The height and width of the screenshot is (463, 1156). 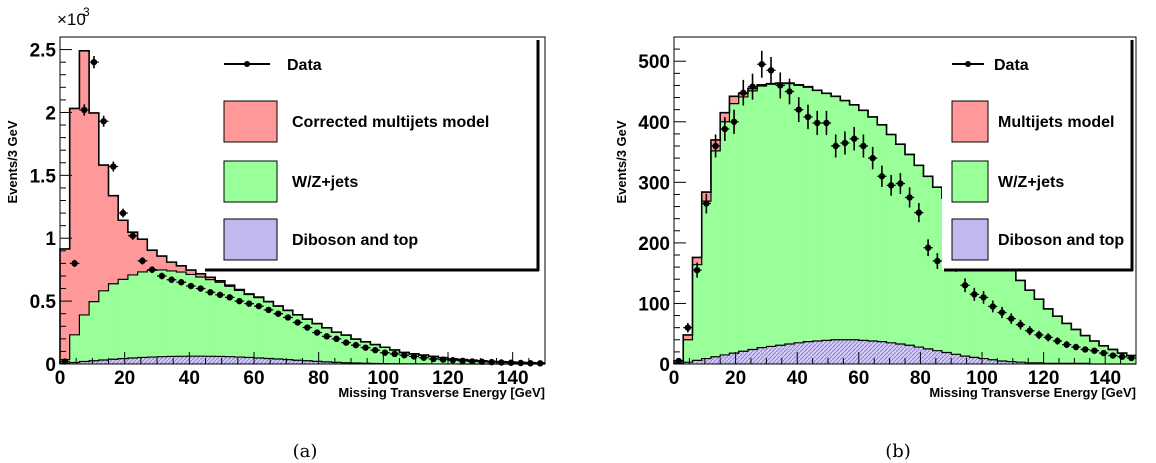 What do you see at coordinates (318, 378) in the screenshot?
I see `x-tick-label: 80` at bounding box center [318, 378].